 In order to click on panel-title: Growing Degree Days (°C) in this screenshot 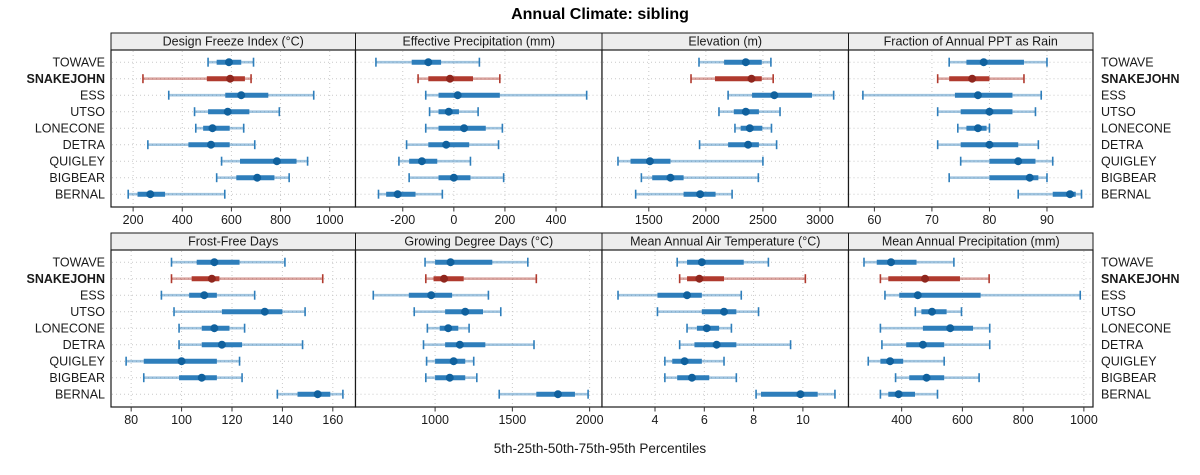, I will do `click(478, 242)`.